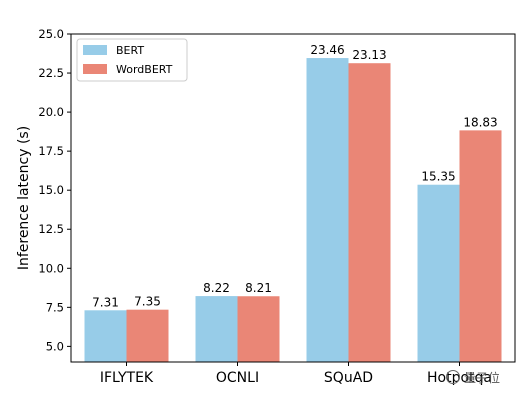 Image resolution: width=528 pixels, height=400 pixels. What do you see at coordinates (438, 273) in the screenshot?
I see `bar-bert-hotpotqa` at bounding box center [438, 273].